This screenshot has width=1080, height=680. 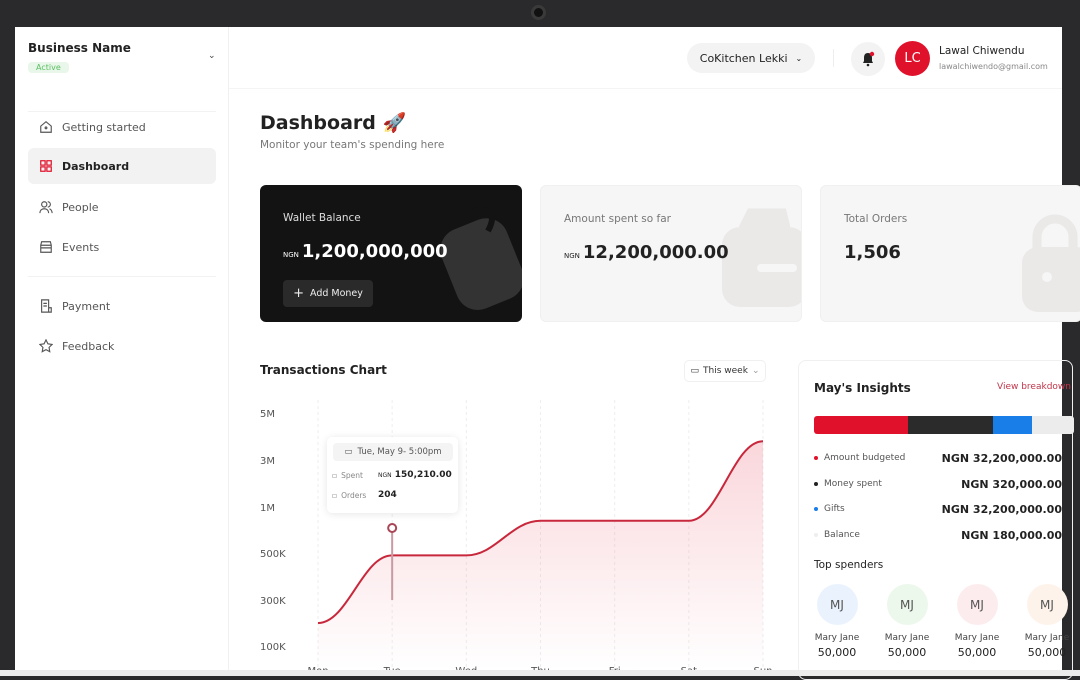 I want to click on sidebar-item-getting-started: Getting started, so click(x=122, y=127).